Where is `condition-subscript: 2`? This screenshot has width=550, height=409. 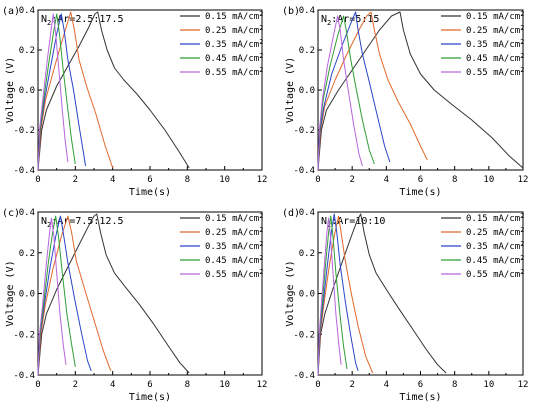 condition-subscript: 2 is located at coordinates (329, 23).